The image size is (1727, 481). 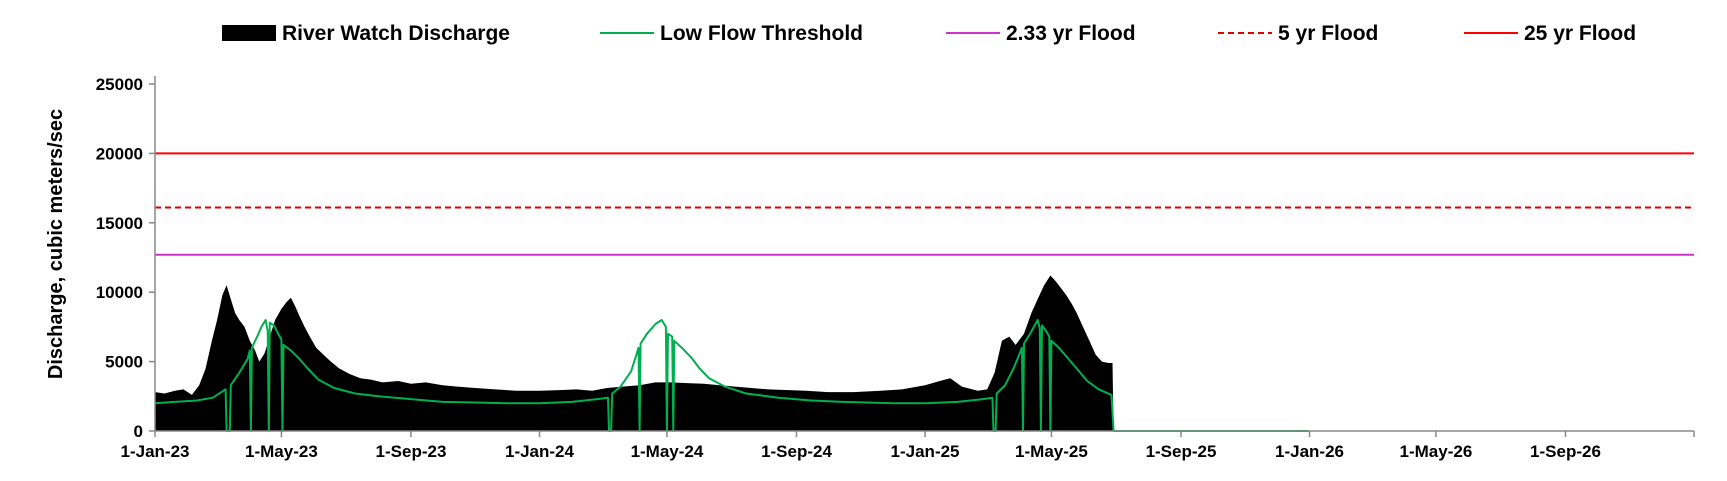 I want to click on legend-item-2-33-yr-flood: 2.33 yr Flood, so click(x=1041, y=33).